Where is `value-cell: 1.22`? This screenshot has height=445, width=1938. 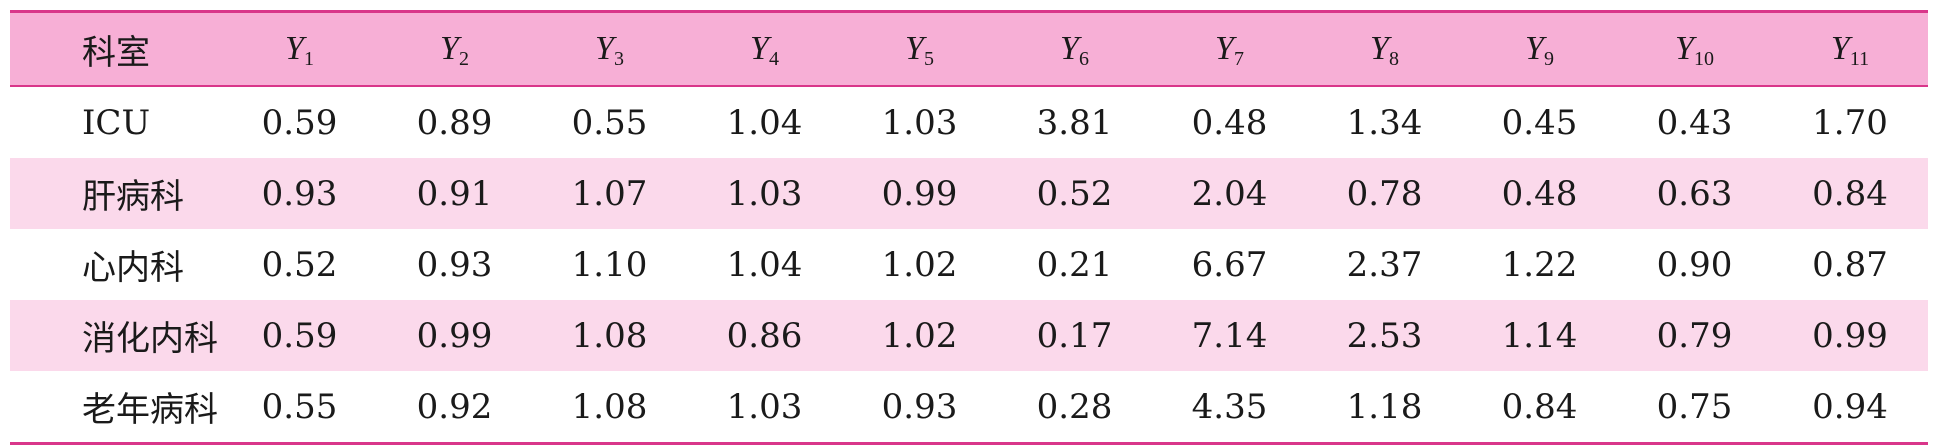 value-cell: 1.22 is located at coordinates (1539, 264).